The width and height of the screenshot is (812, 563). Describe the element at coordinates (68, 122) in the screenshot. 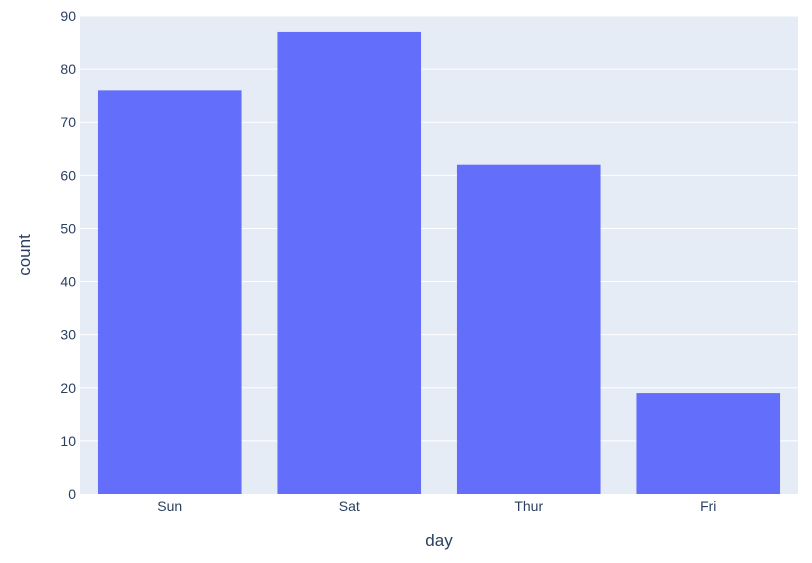

I see `y-tick-label: 70` at that location.